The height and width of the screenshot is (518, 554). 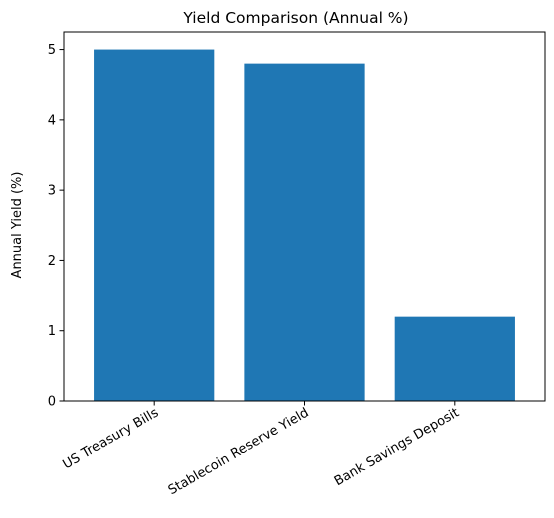 I want to click on y-tick-label: 4, so click(x=52, y=120).